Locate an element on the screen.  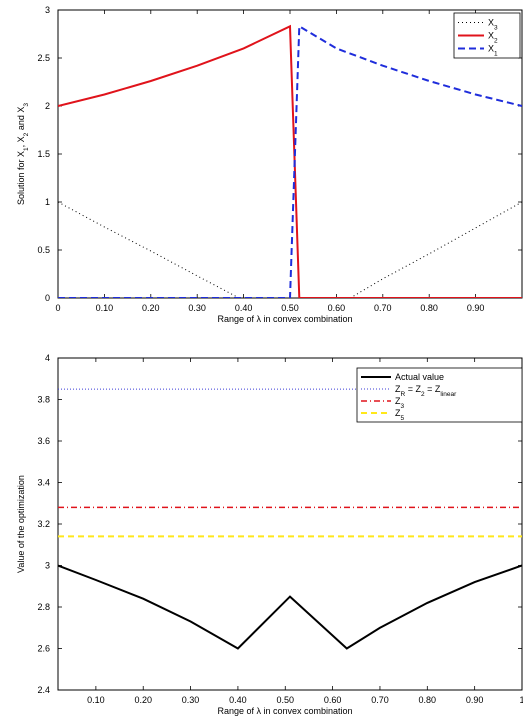
y-tick-label: 3.6 is located at coordinates (43, 441).